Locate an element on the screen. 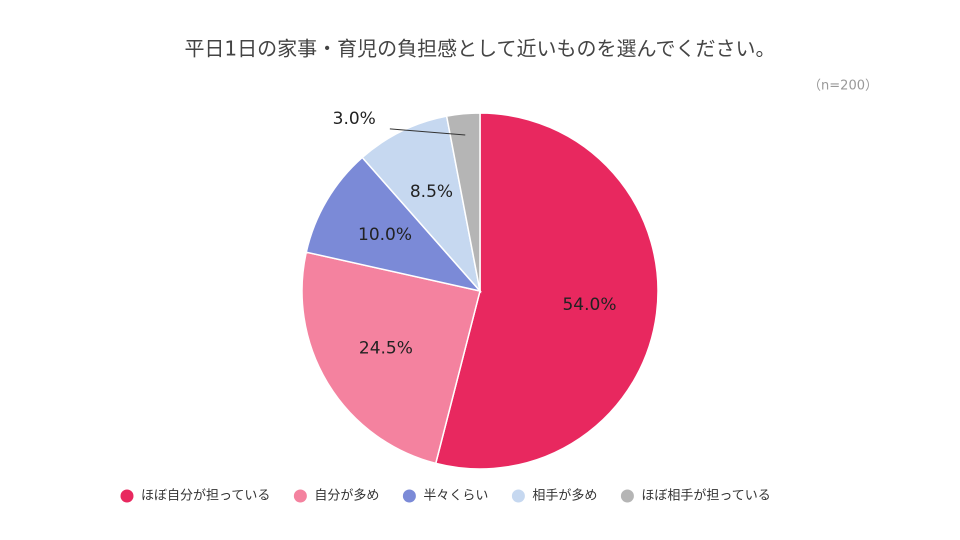  value-label: 54.0% is located at coordinates (589, 305).